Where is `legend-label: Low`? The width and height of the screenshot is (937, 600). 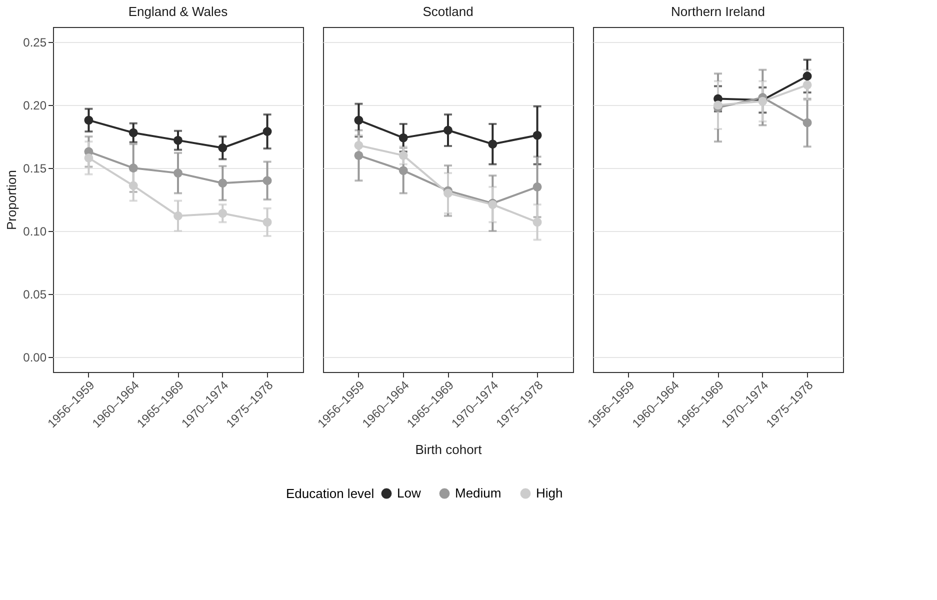
legend-label: Low is located at coordinates (409, 493).